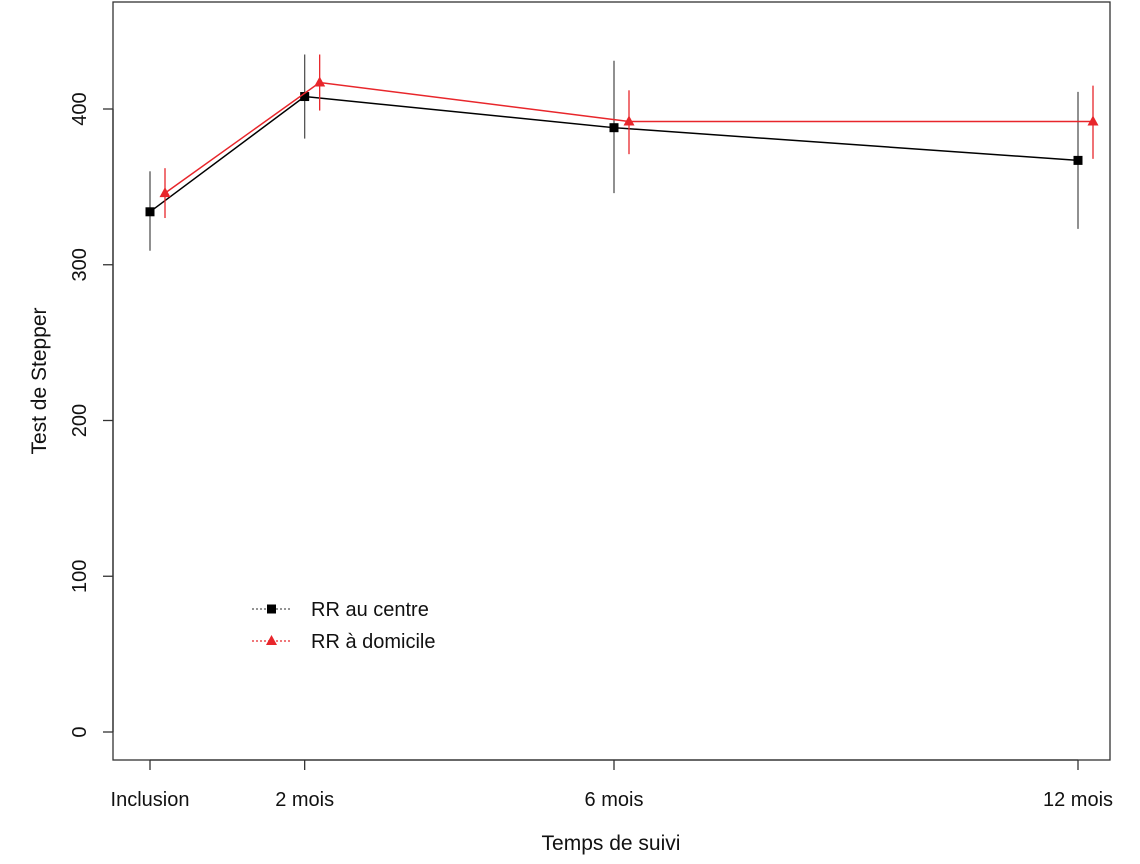 The height and width of the screenshot is (864, 1140). What do you see at coordinates (80, 731) in the screenshot?
I see `y-tick-label: 0` at bounding box center [80, 731].